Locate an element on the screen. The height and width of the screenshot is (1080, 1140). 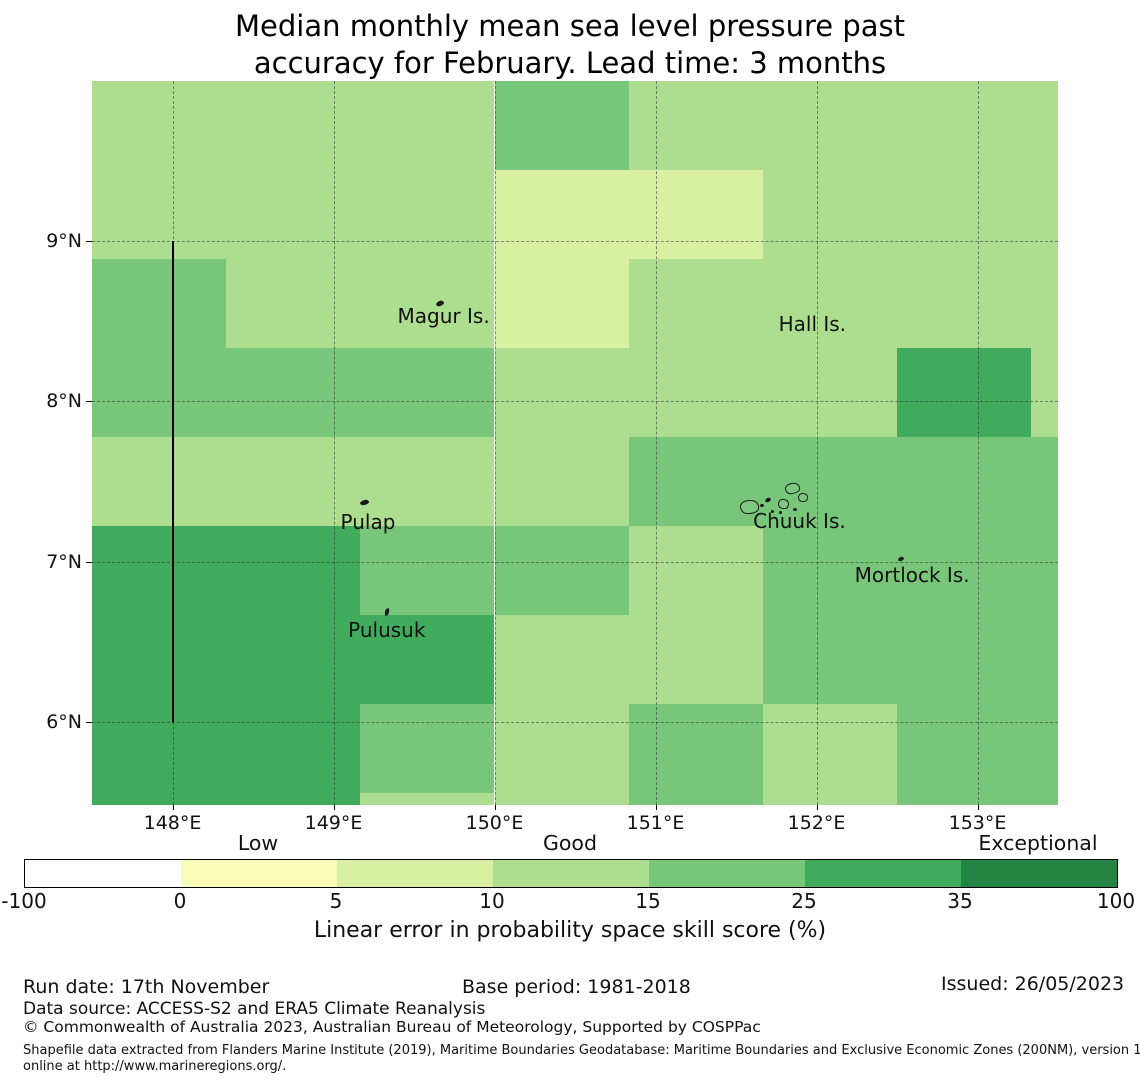
longitude-tick-label: 149°E is located at coordinates (333, 823).